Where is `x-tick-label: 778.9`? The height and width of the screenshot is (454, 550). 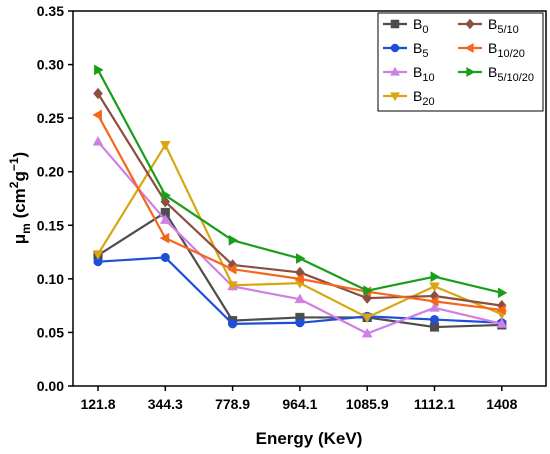
x-tick-label: 778.9 is located at coordinates (232, 404).